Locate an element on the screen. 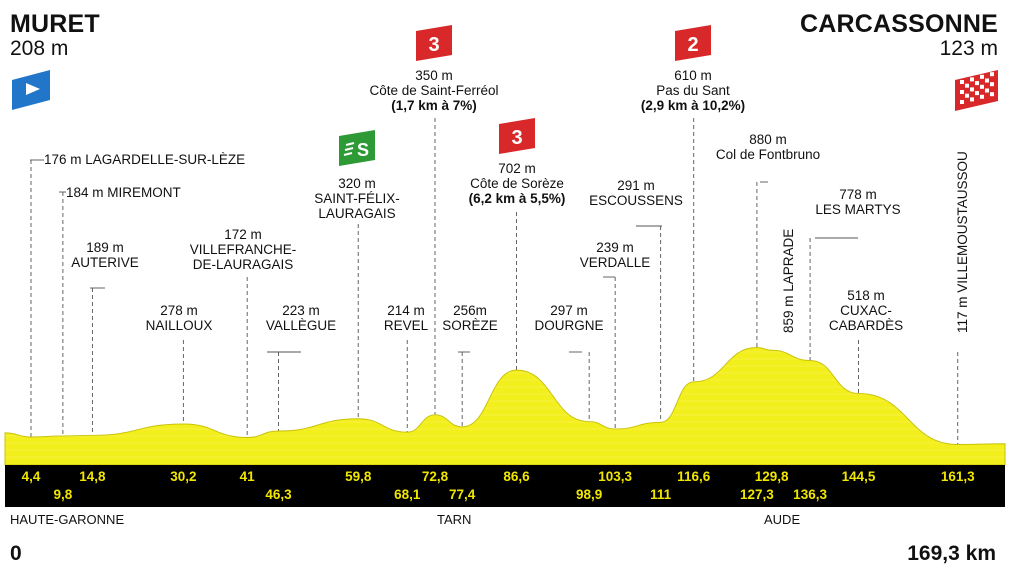 The height and width of the screenshot is (585, 1010). km-marker-label: 68,1 is located at coordinates (407, 494).